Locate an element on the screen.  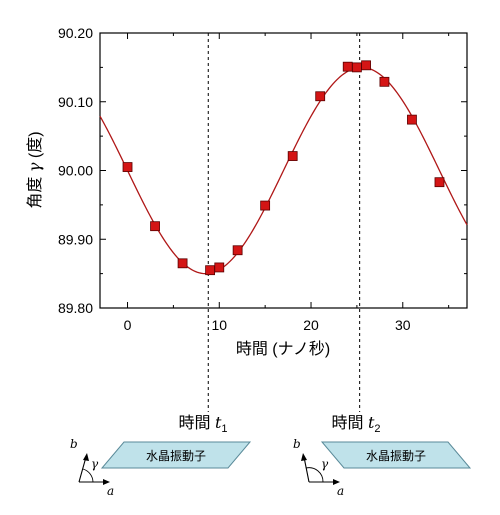
axis-a-letter-1: a is located at coordinates (110, 491).